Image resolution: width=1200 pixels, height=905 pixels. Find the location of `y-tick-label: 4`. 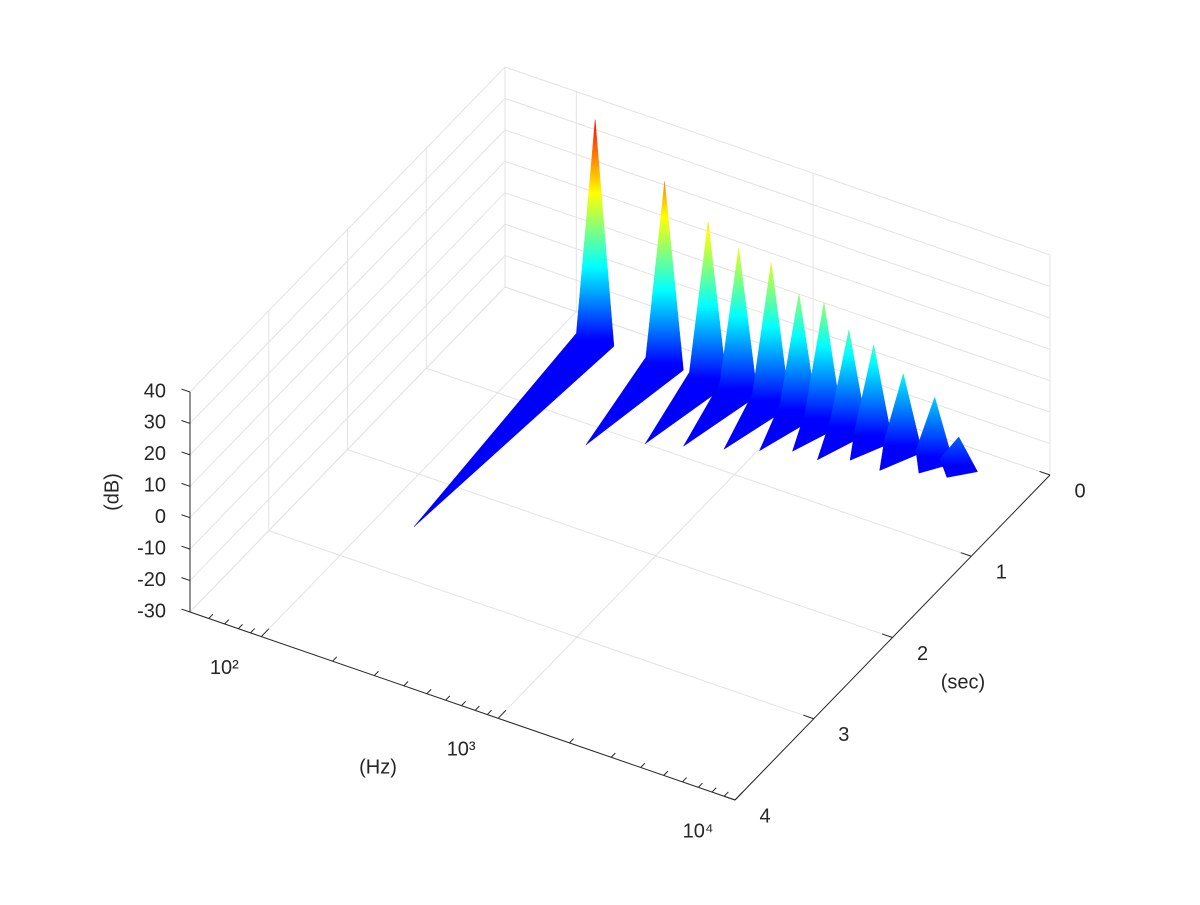

y-tick-label: 4 is located at coordinates (764, 816).